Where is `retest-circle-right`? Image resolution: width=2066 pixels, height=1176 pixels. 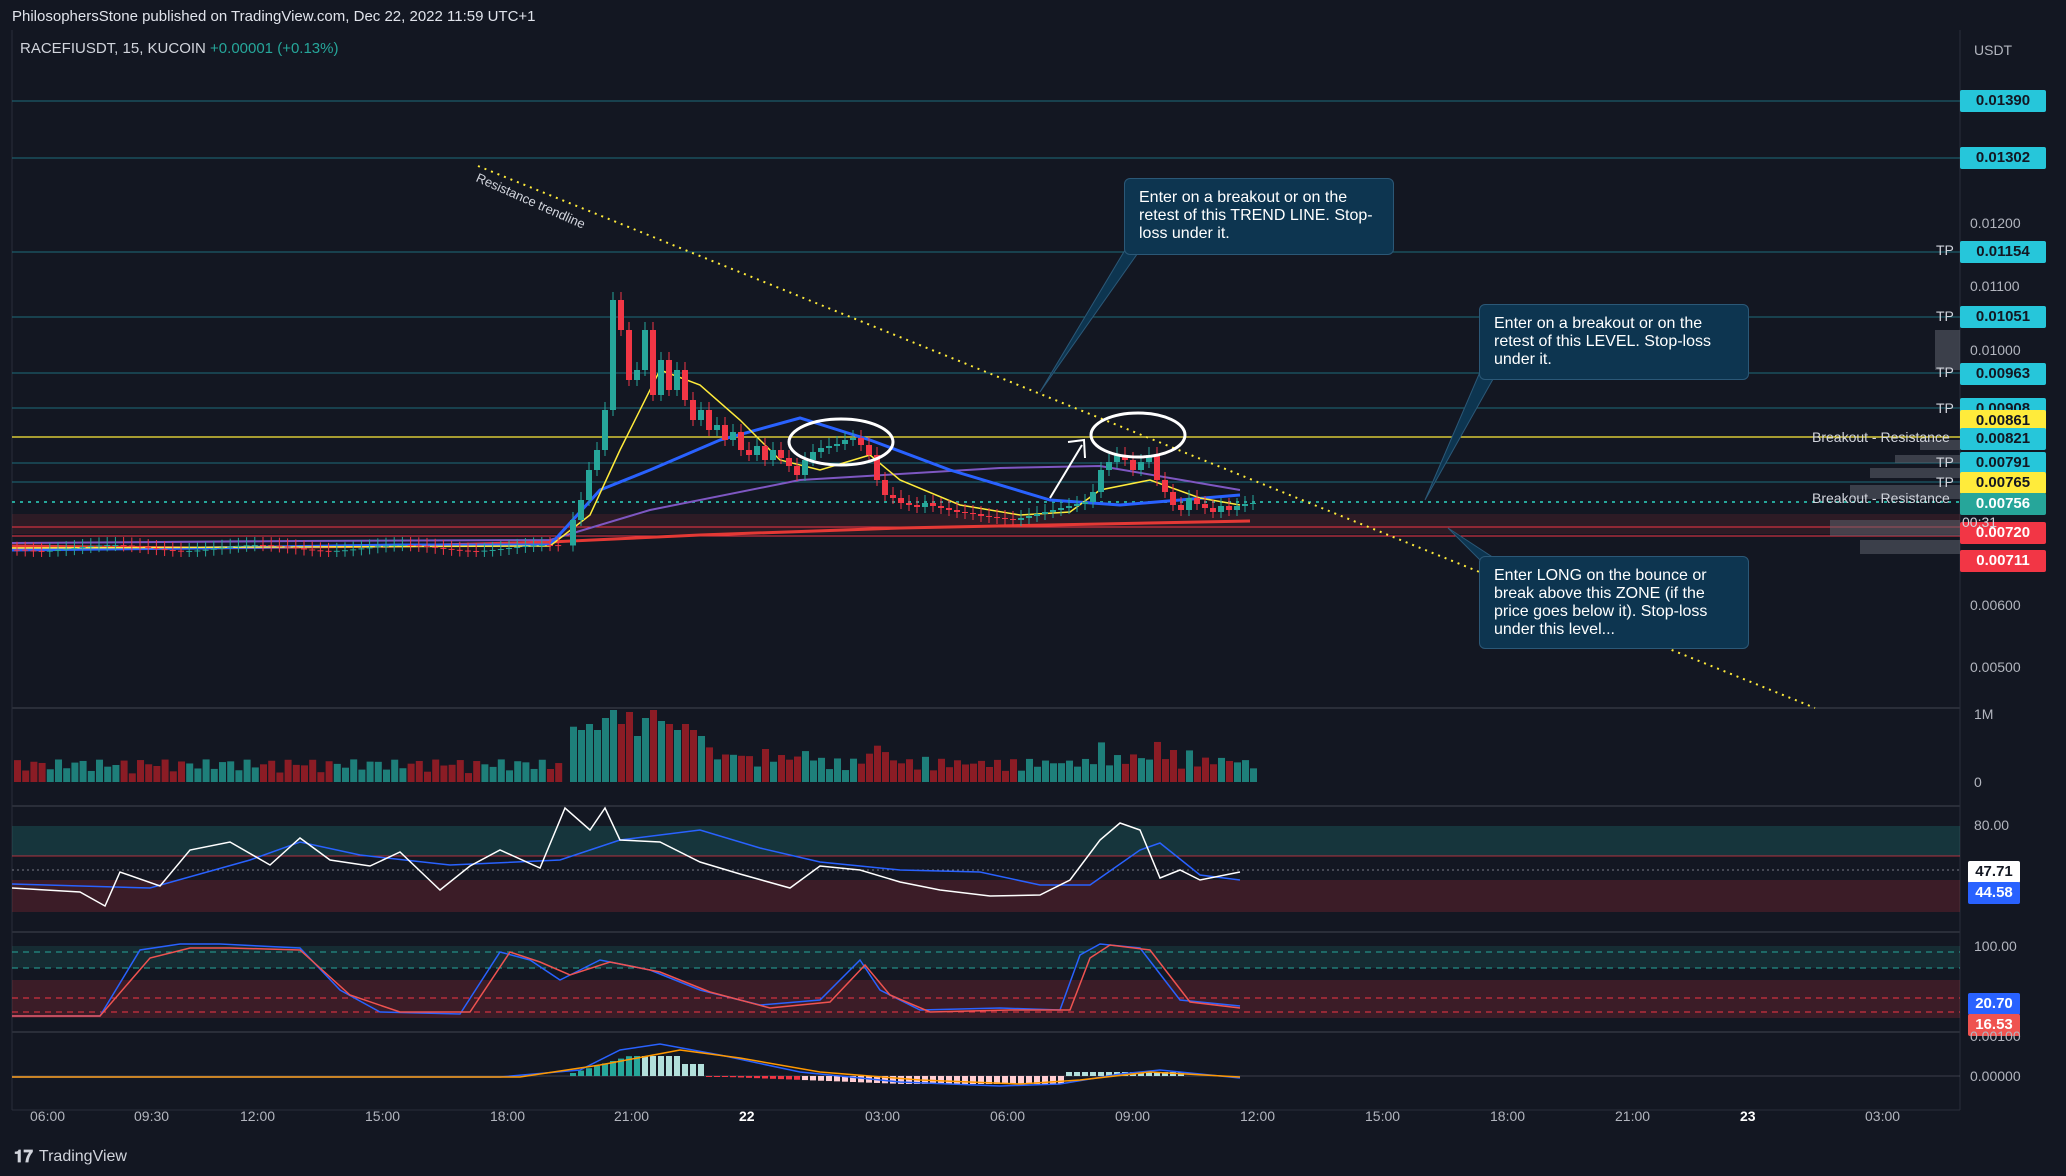
retest-circle-right is located at coordinates (1138, 435).